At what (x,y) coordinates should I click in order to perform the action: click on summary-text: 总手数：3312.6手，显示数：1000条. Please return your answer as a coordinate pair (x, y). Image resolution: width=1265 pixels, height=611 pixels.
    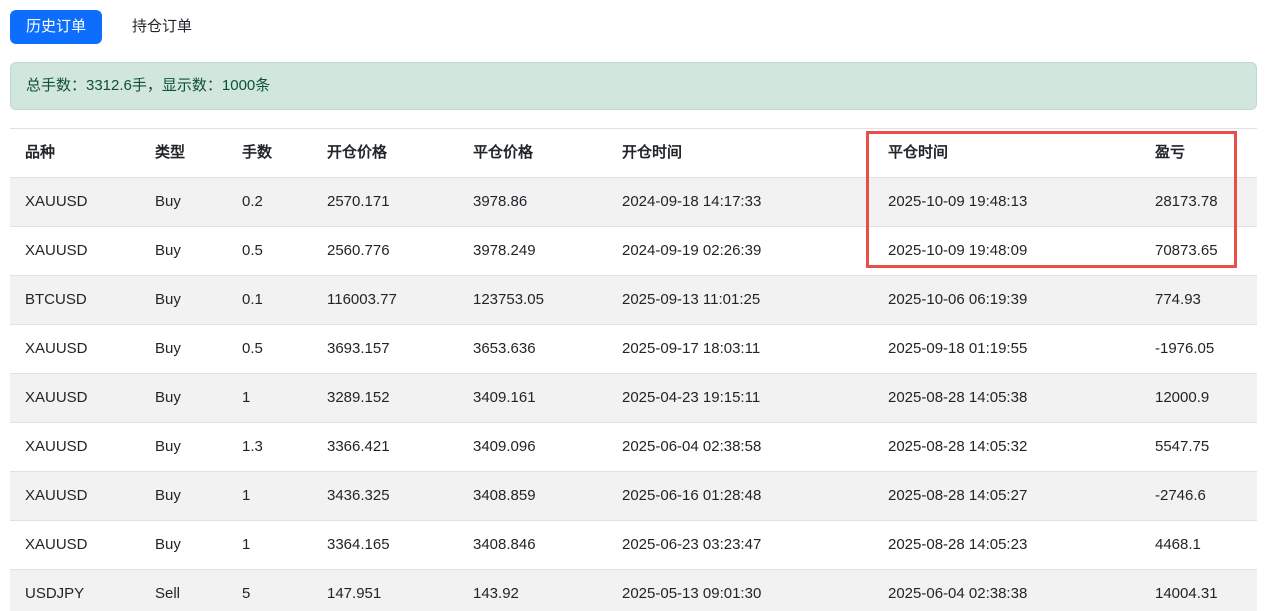
    Looking at the image, I should click on (148, 85).